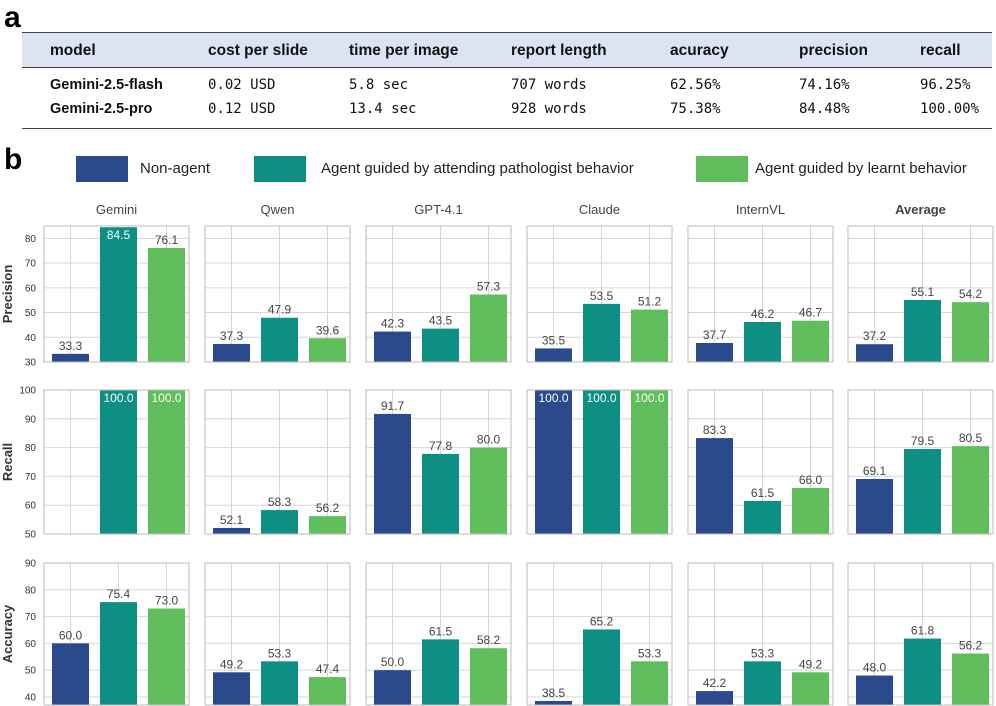 Image resolution: width=996 pixels, height=706 pixels. I want to click on data-label: 61.5, so click(441, 631).